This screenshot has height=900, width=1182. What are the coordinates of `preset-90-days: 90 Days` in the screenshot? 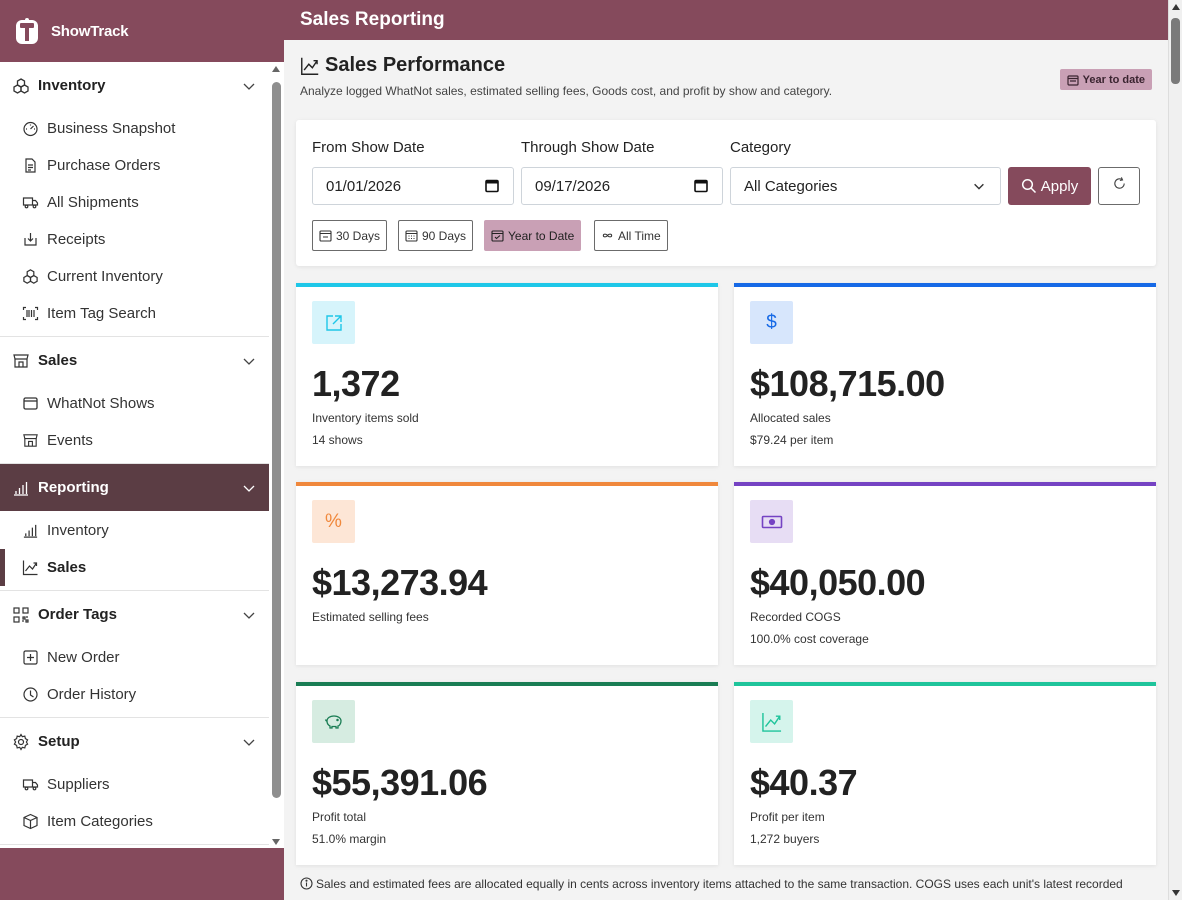 It's located at (436, 235).